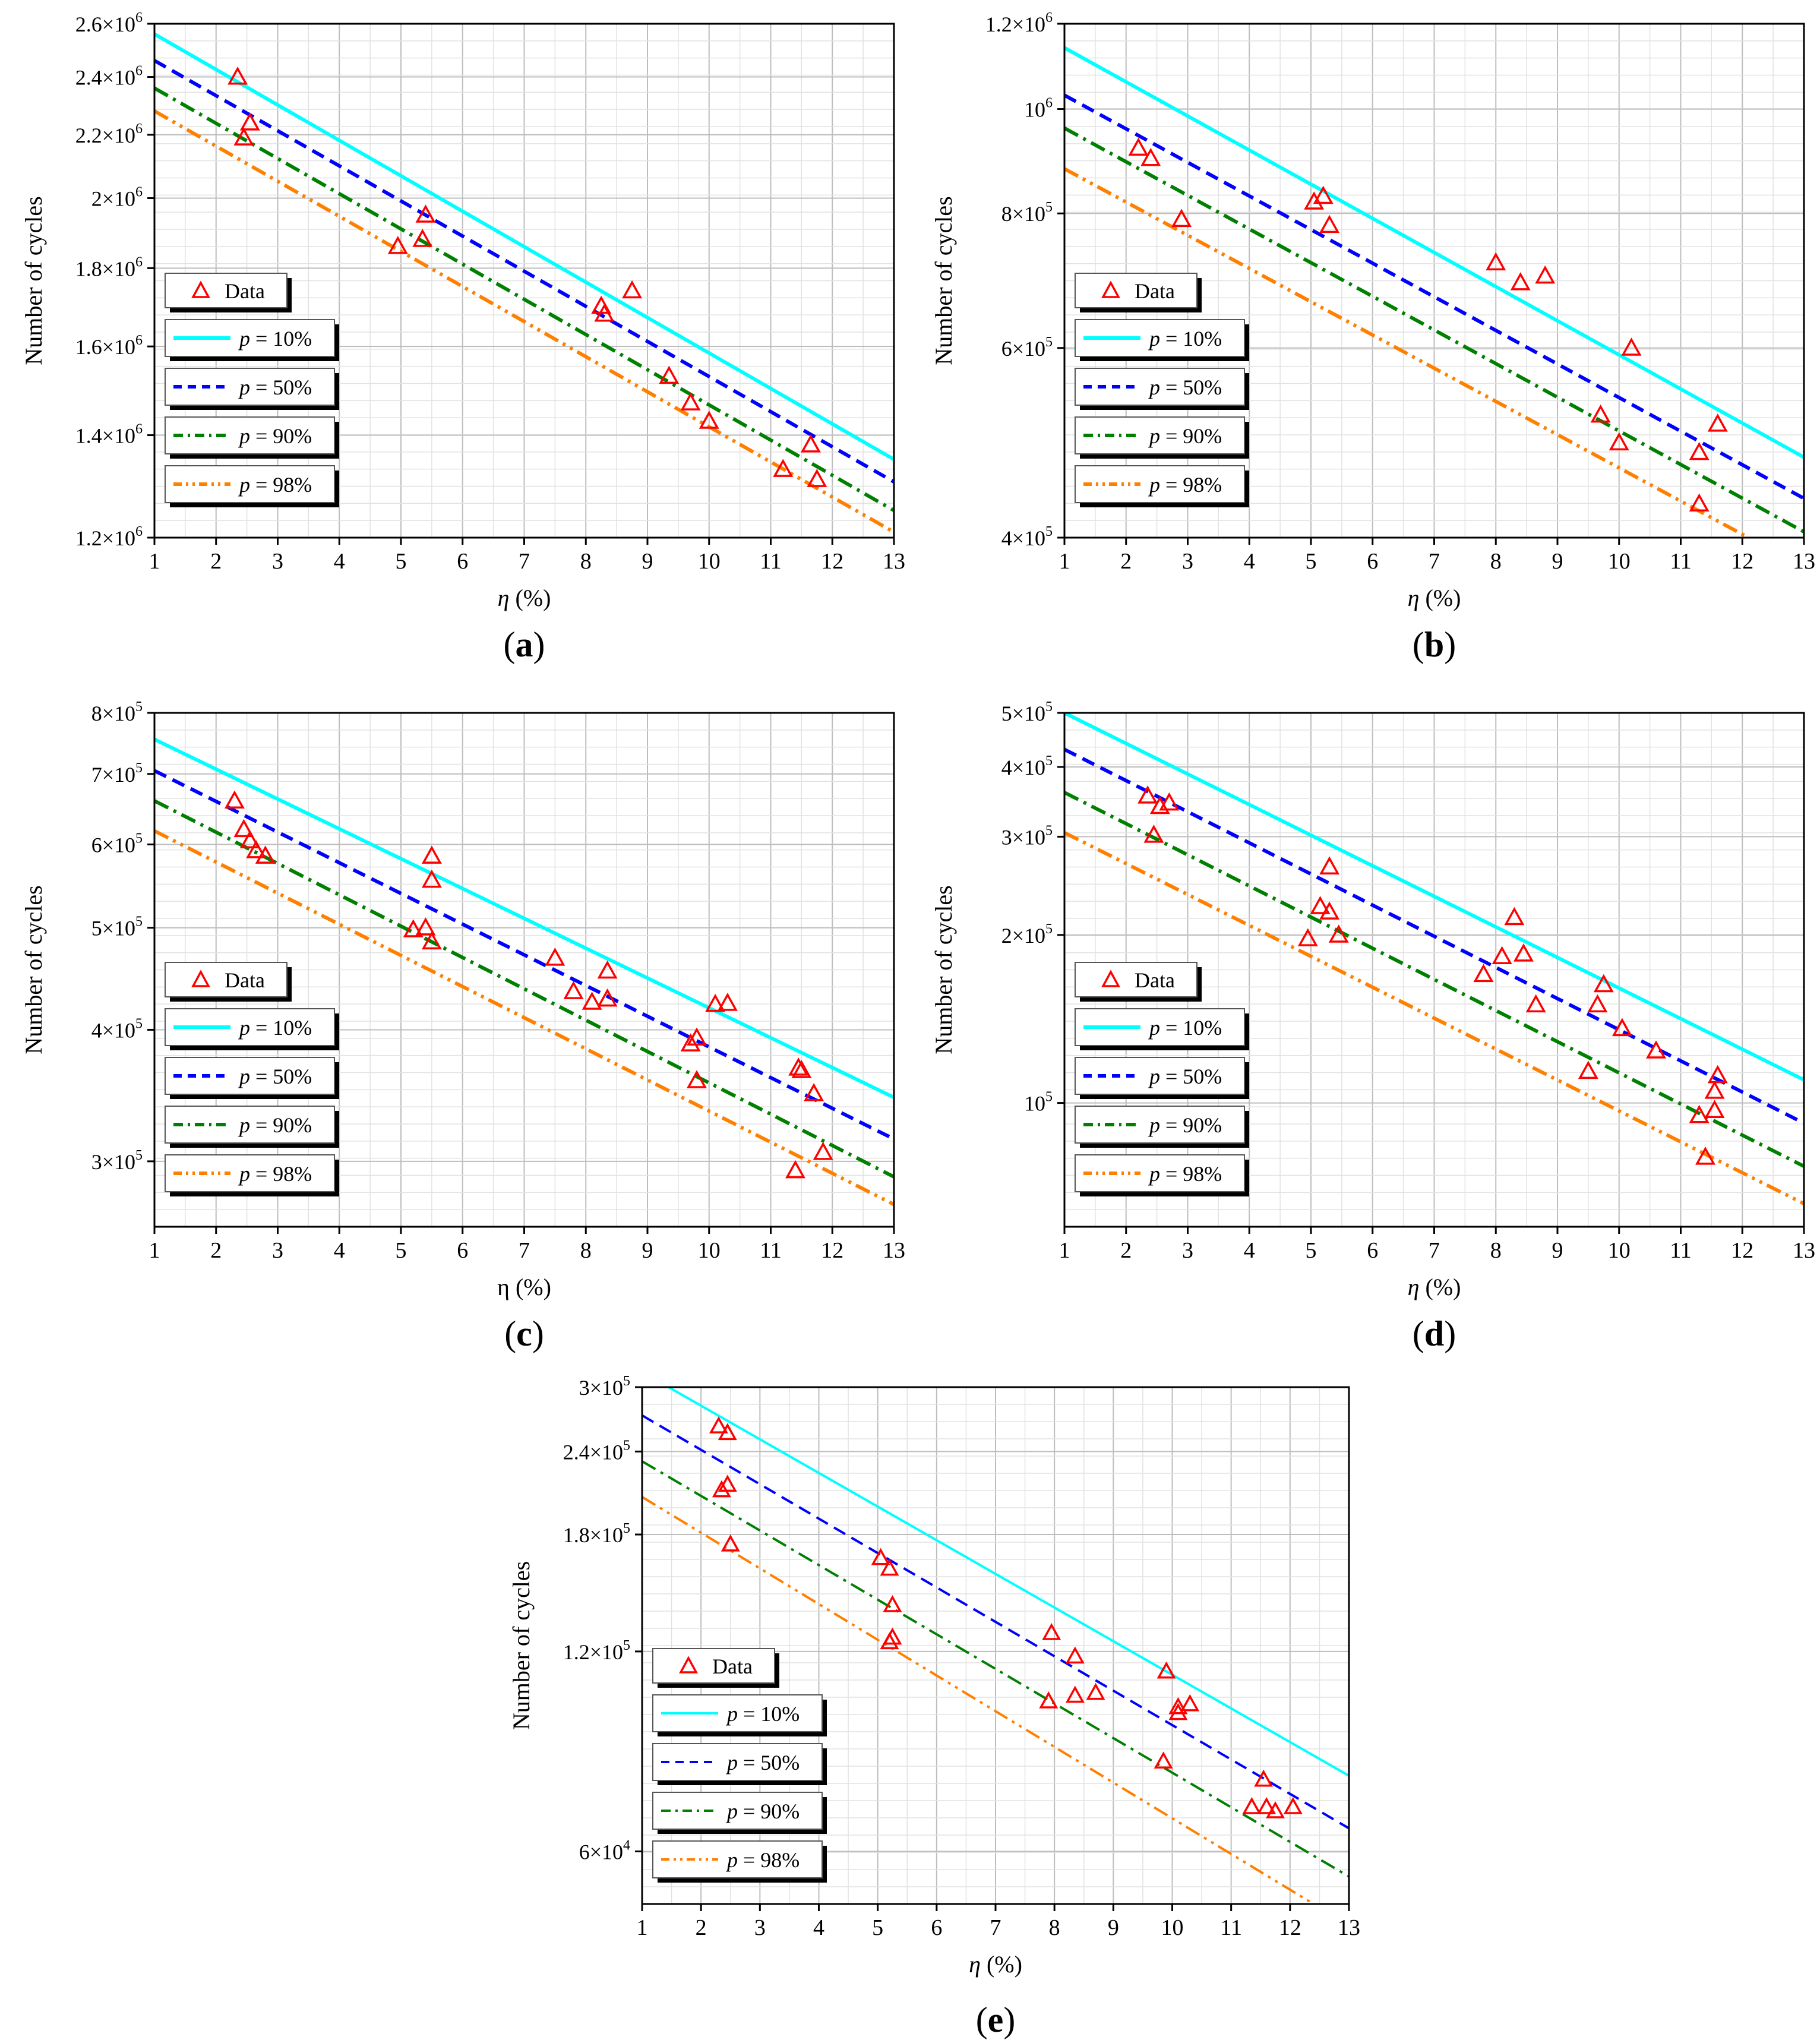 This screenshot has height=2043, width=1820. I want to click on fit-lines, so click(995, 1645).